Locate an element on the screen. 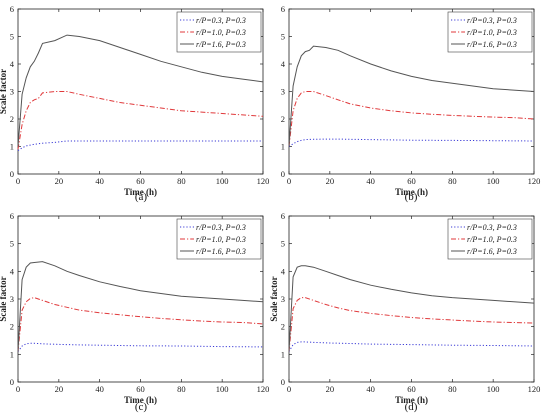 The image size is (550, 420). legend is located at coordinates (490, 32).